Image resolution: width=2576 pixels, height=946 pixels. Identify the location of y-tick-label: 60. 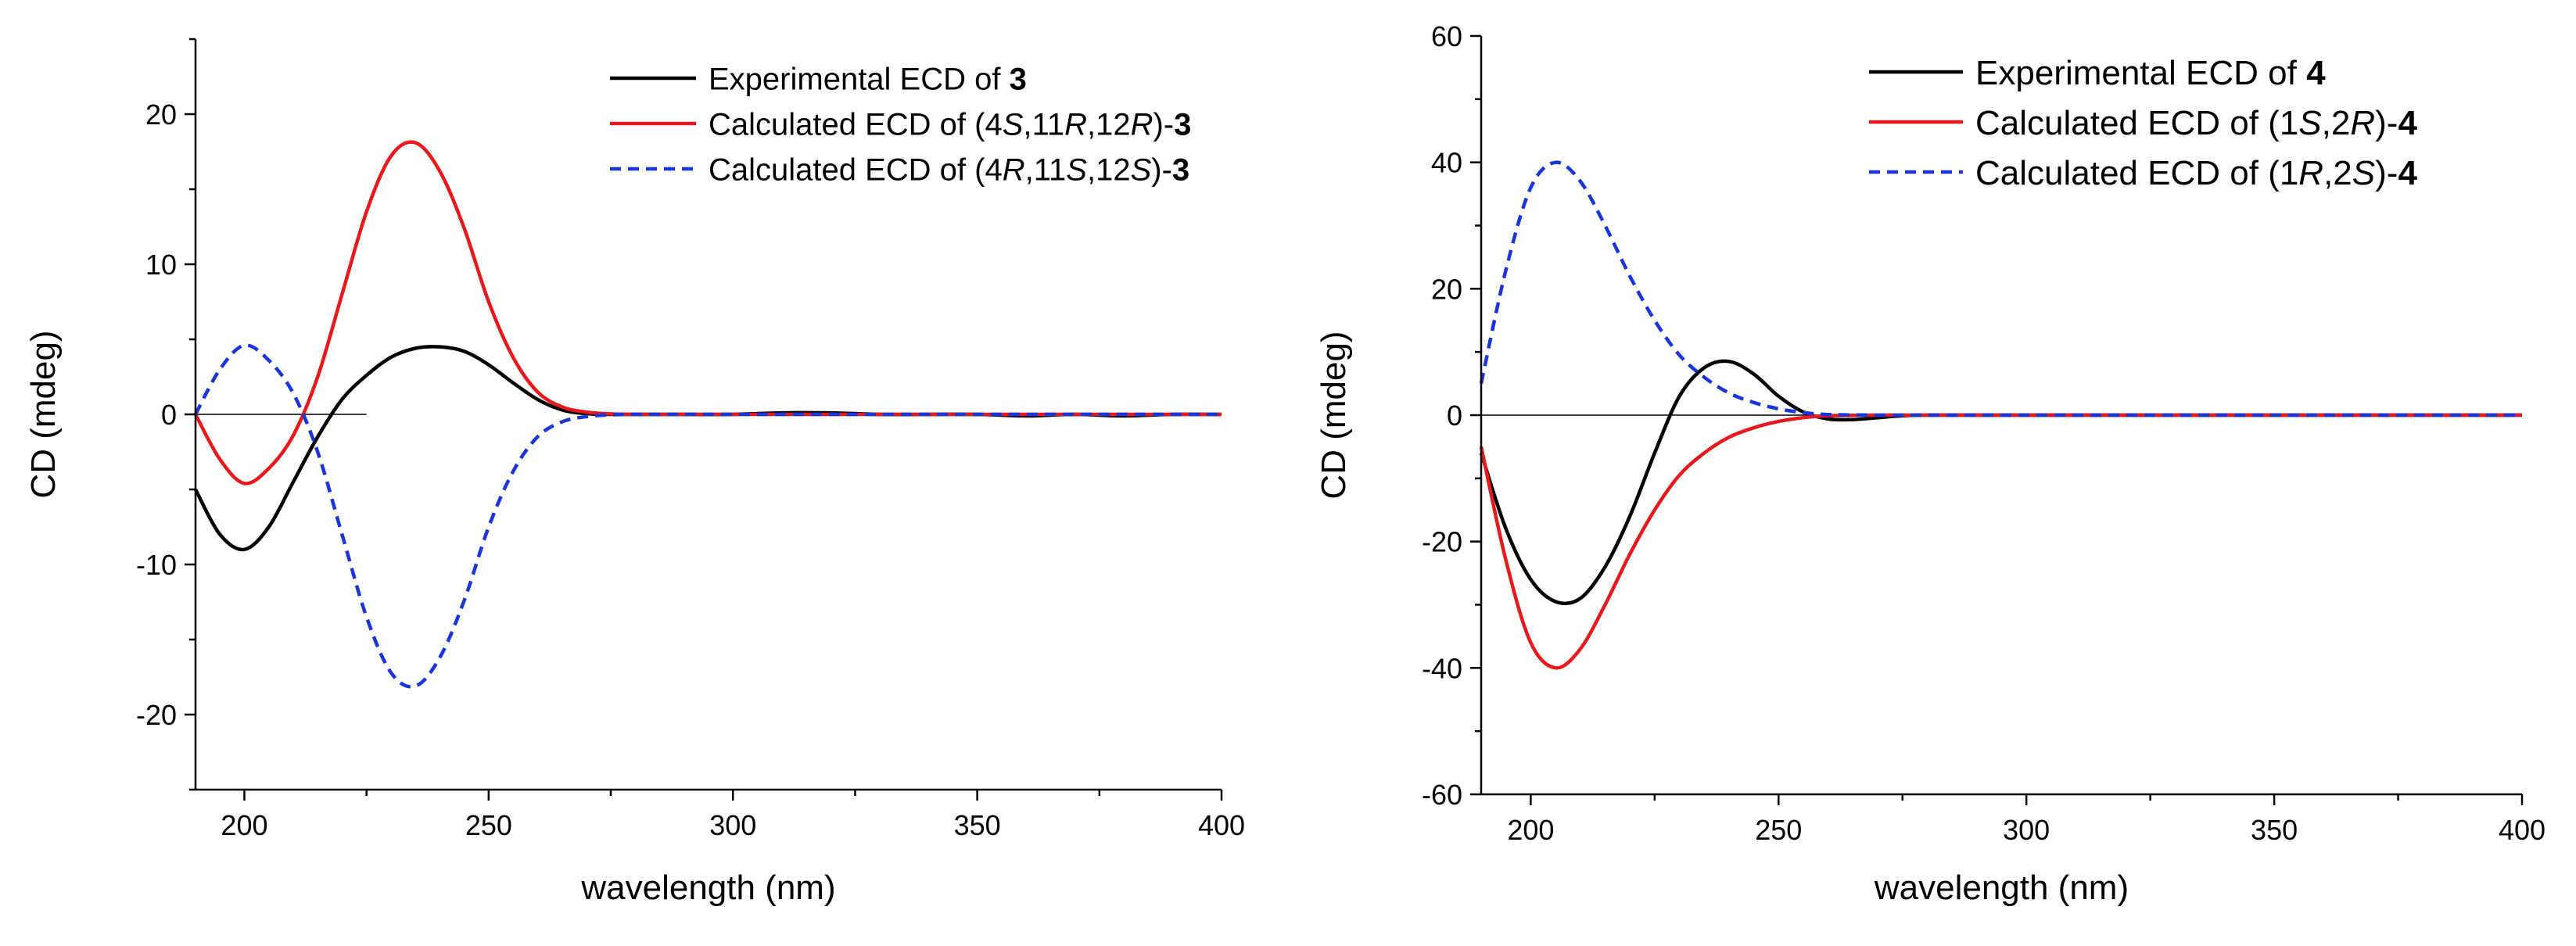
(1446, 36).